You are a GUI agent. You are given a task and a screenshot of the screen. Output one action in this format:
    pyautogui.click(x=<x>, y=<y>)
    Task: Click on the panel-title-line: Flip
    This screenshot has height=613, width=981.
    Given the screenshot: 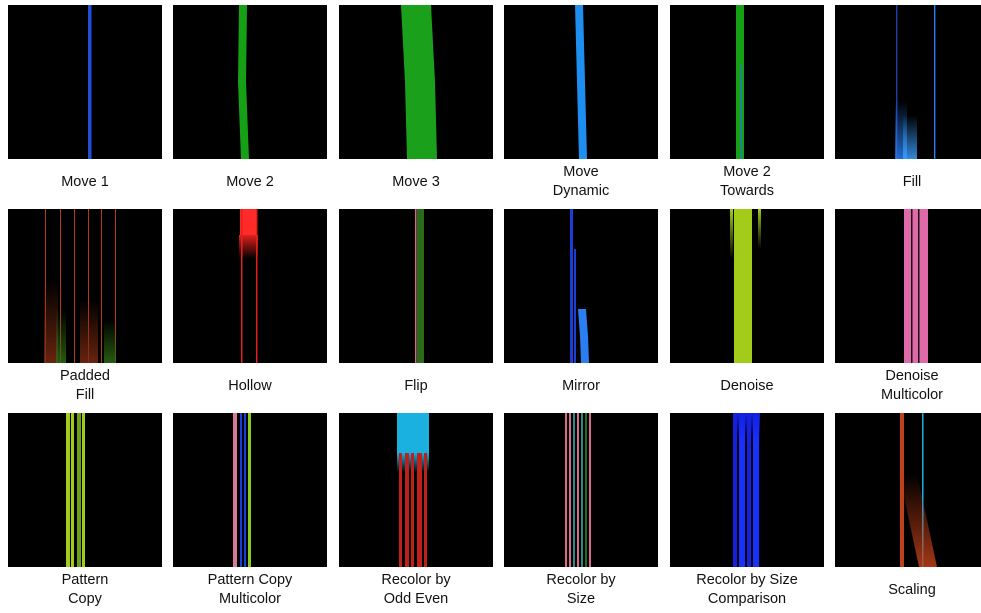 What is the action you would take?
    pyautogui.click(x=416, y=385)
    